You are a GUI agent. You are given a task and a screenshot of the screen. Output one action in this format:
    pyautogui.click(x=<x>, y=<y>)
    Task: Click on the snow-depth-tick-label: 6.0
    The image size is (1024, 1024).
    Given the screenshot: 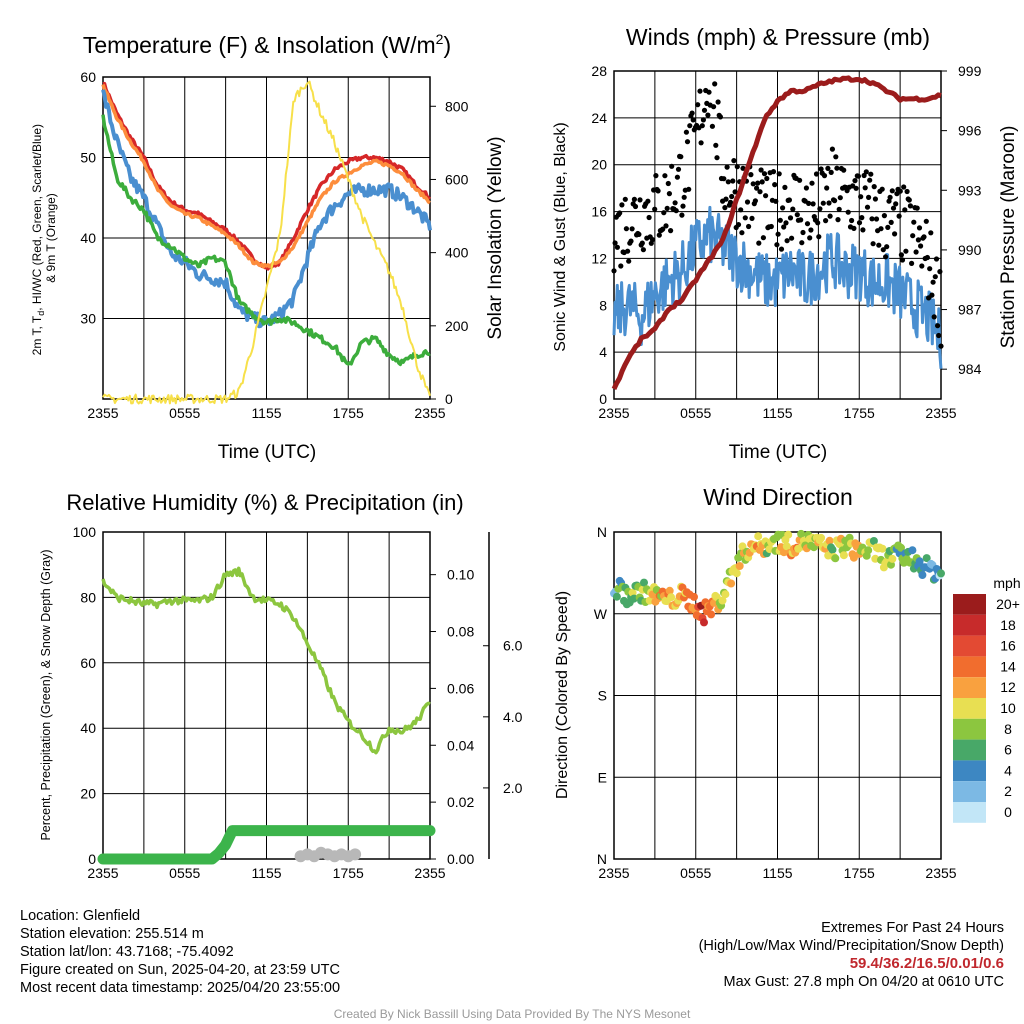 What is the action you would take?
    pyautogui.click(x=513, y=646)
    